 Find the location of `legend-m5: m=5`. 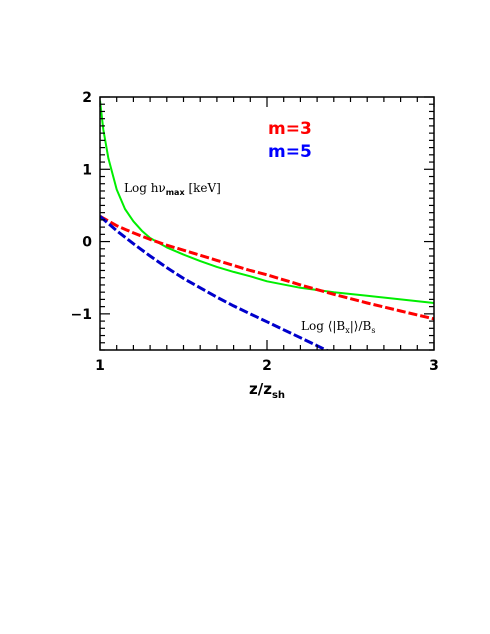

legend-m5: m=5 is located at coordinates (290, 152).